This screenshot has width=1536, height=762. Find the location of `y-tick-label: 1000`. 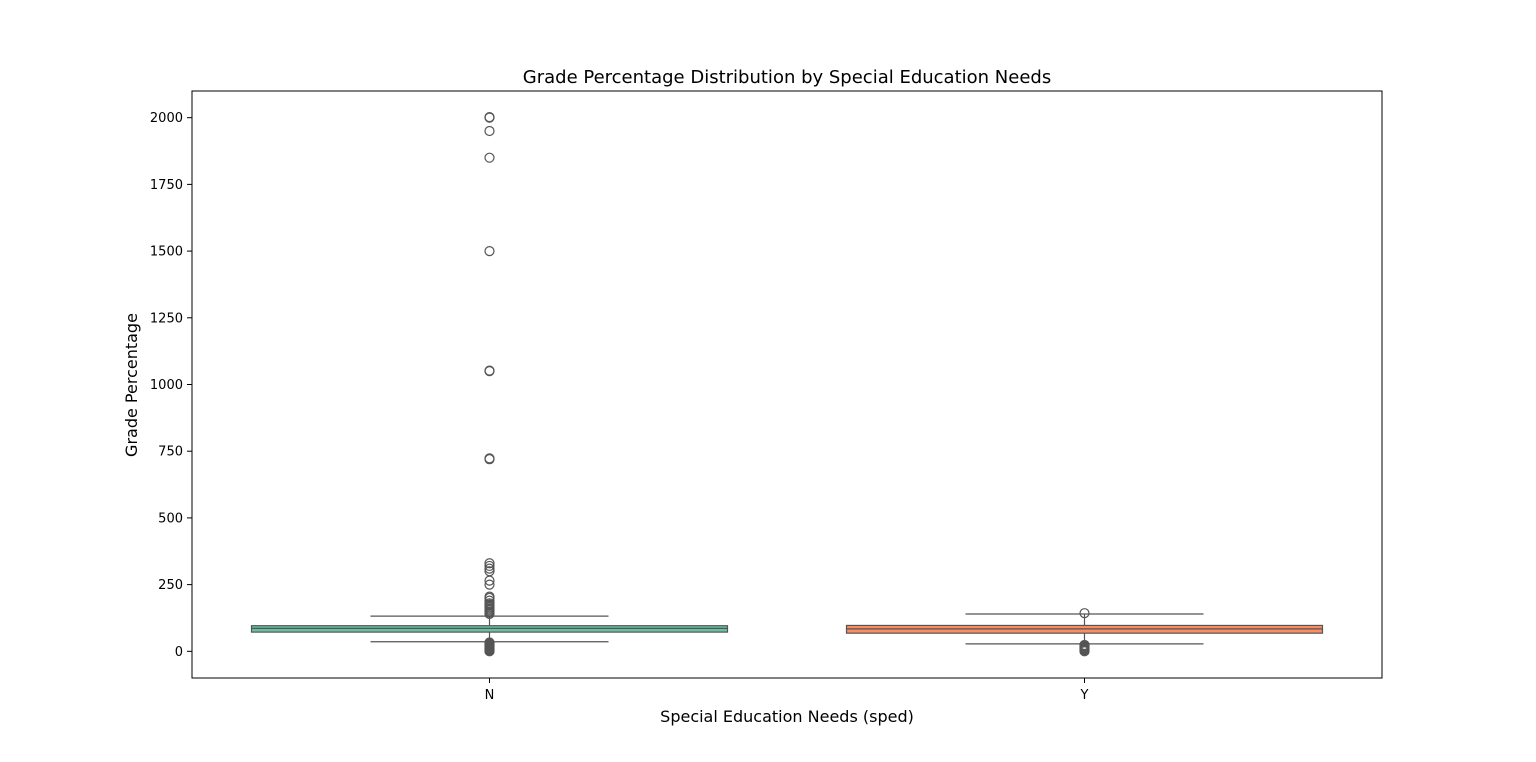

y-tick-label: 1000 is located at coordinates (166, 385).